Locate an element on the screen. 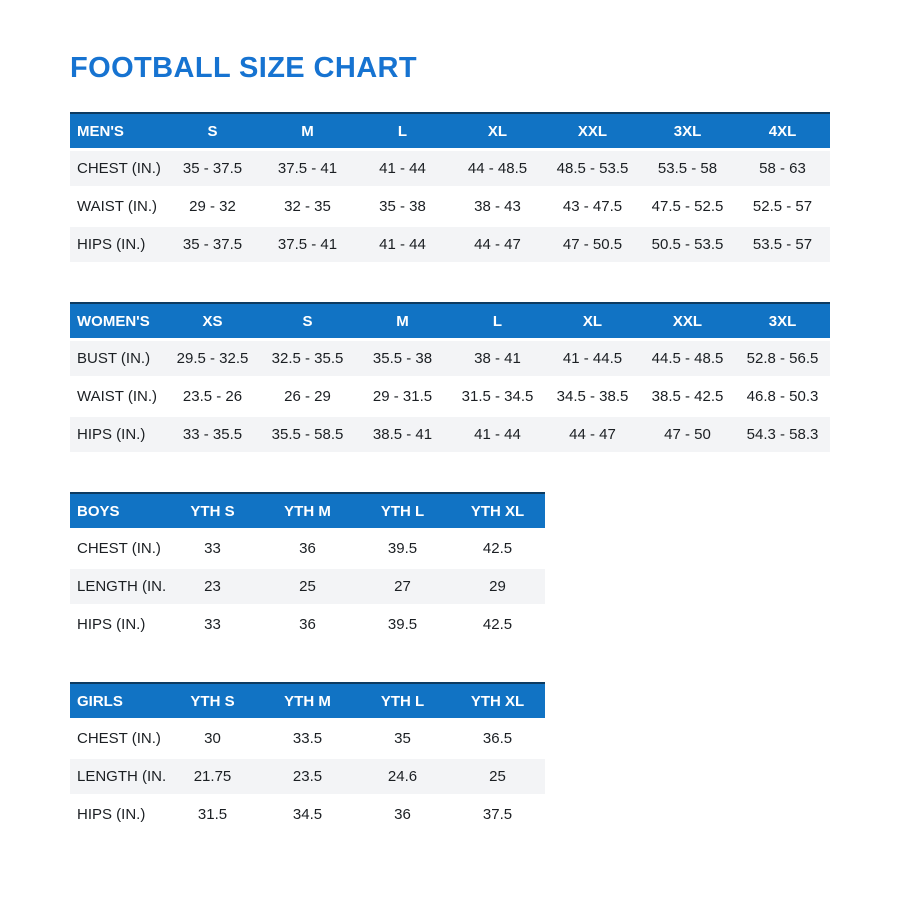 The height and width of the screenshot is (900, 900). value-cell: 33 - 35.5 is located at coordinates (212, 434).